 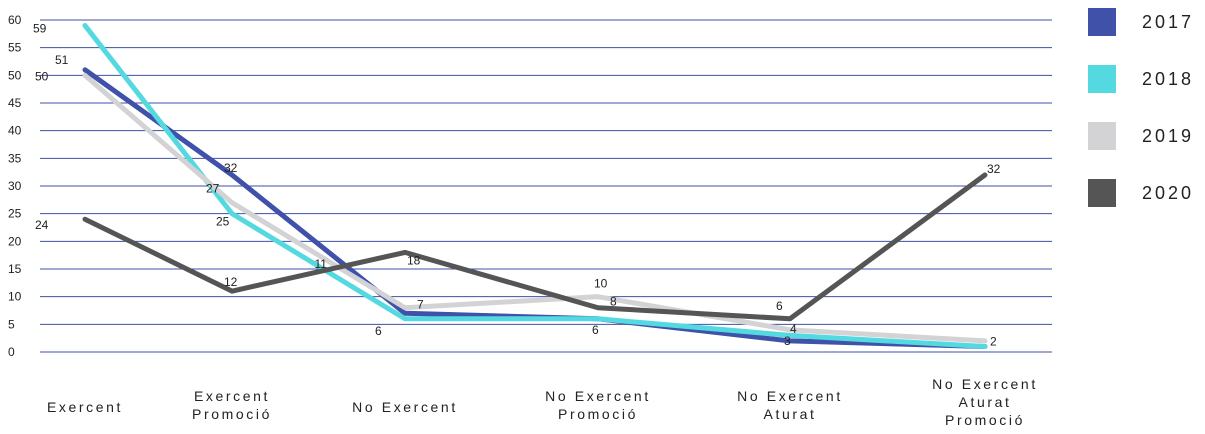 What do you see at coordinates (11, 352) in the screenshot?
I see `y-tick-label: 0` at bounding box center [11, 352].